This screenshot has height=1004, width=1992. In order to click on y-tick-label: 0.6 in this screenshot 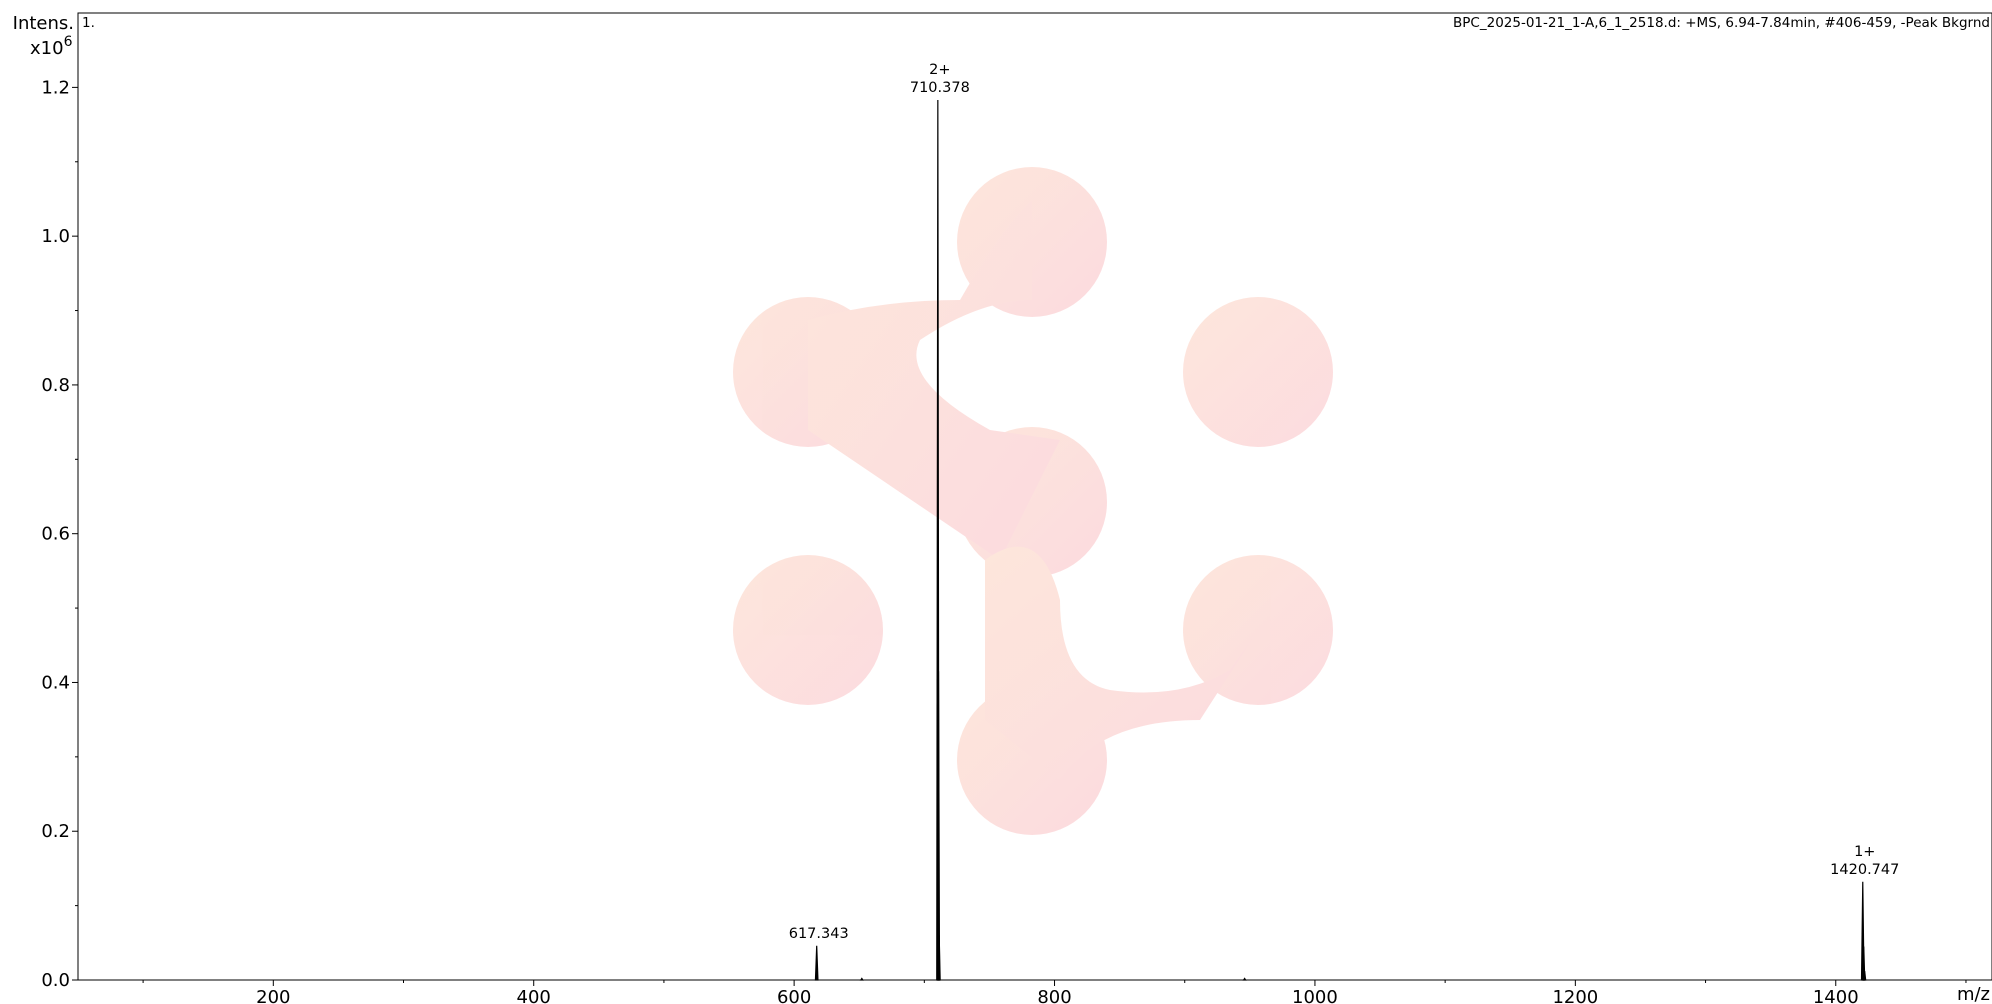, I will do `click(55, 534)`.